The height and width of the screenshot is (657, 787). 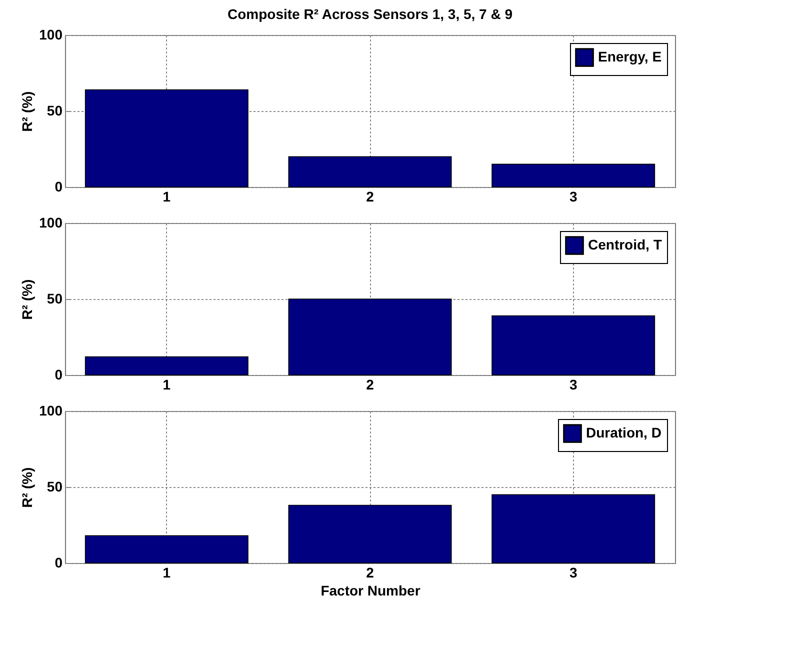 What do you see at coordinates (370, 14) in the screenshot?
I see `chart-title: Composite R² Across Sensors 1, 3, 5, 7 & 9` at bounding box center [370, 14].